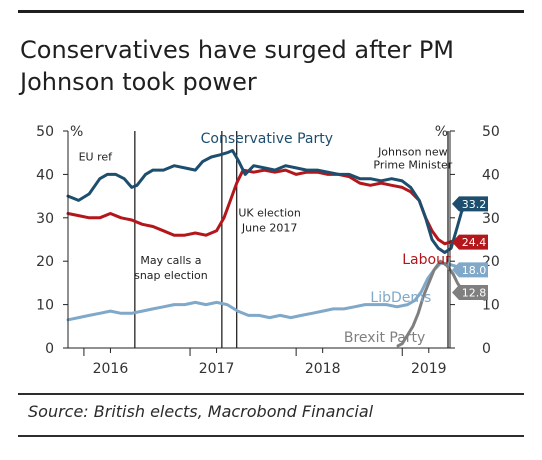 The width and height of the screenshot is (542, 460). What do you see at coordinates (170, 260) in the screenshot?
I see `annotation-text: May calls a` at bounding box center [170, 260].